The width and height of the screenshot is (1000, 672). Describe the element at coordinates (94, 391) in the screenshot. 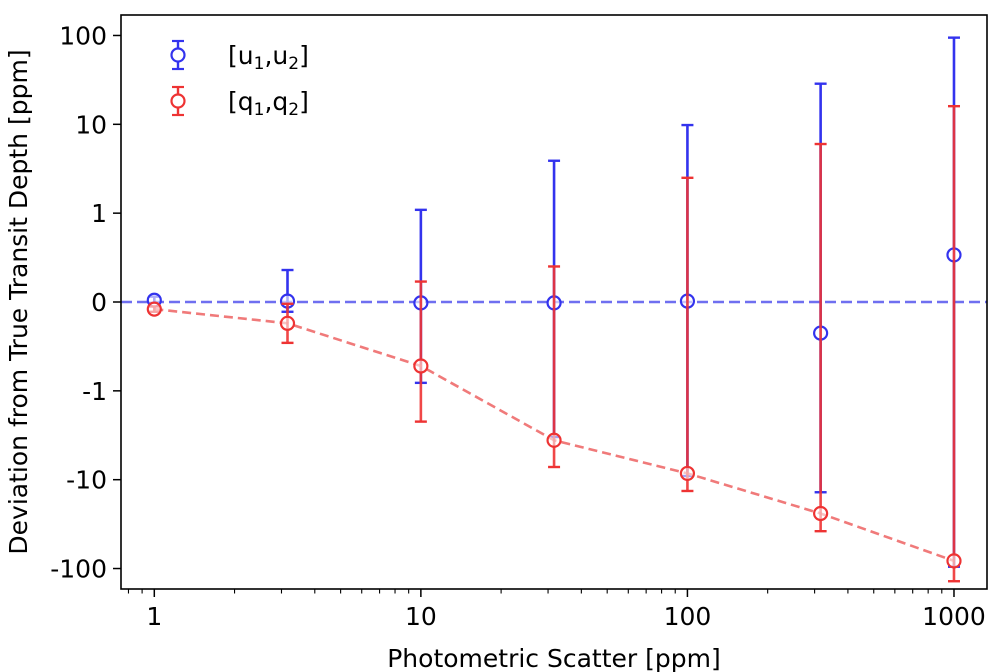

I see `y-tick-label: -1` at that location.